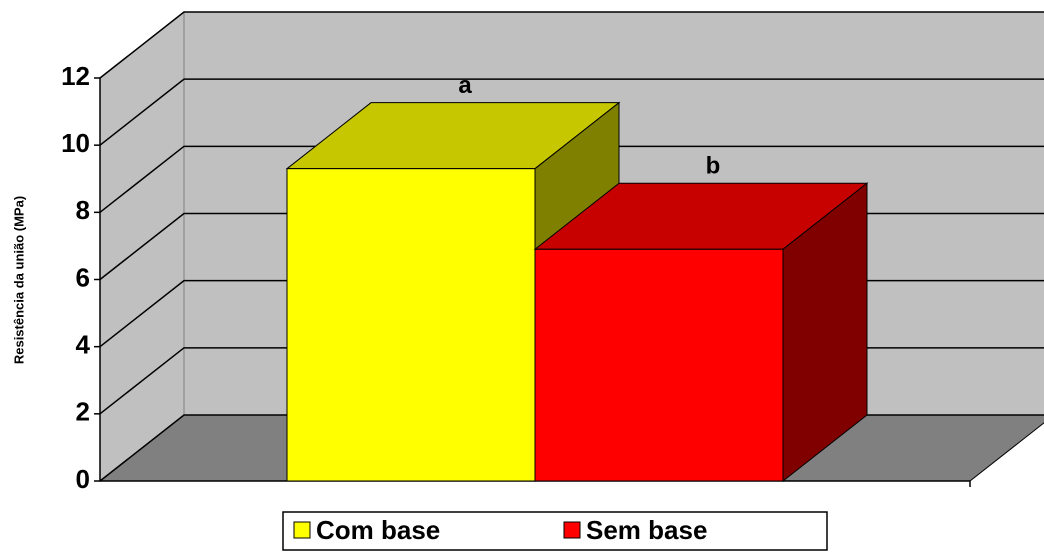 This screenshot has width=1044, height=558. Describe the element at coordinates (83, 210) in the screenshot. I see `y-tick-label: 8` at that location.